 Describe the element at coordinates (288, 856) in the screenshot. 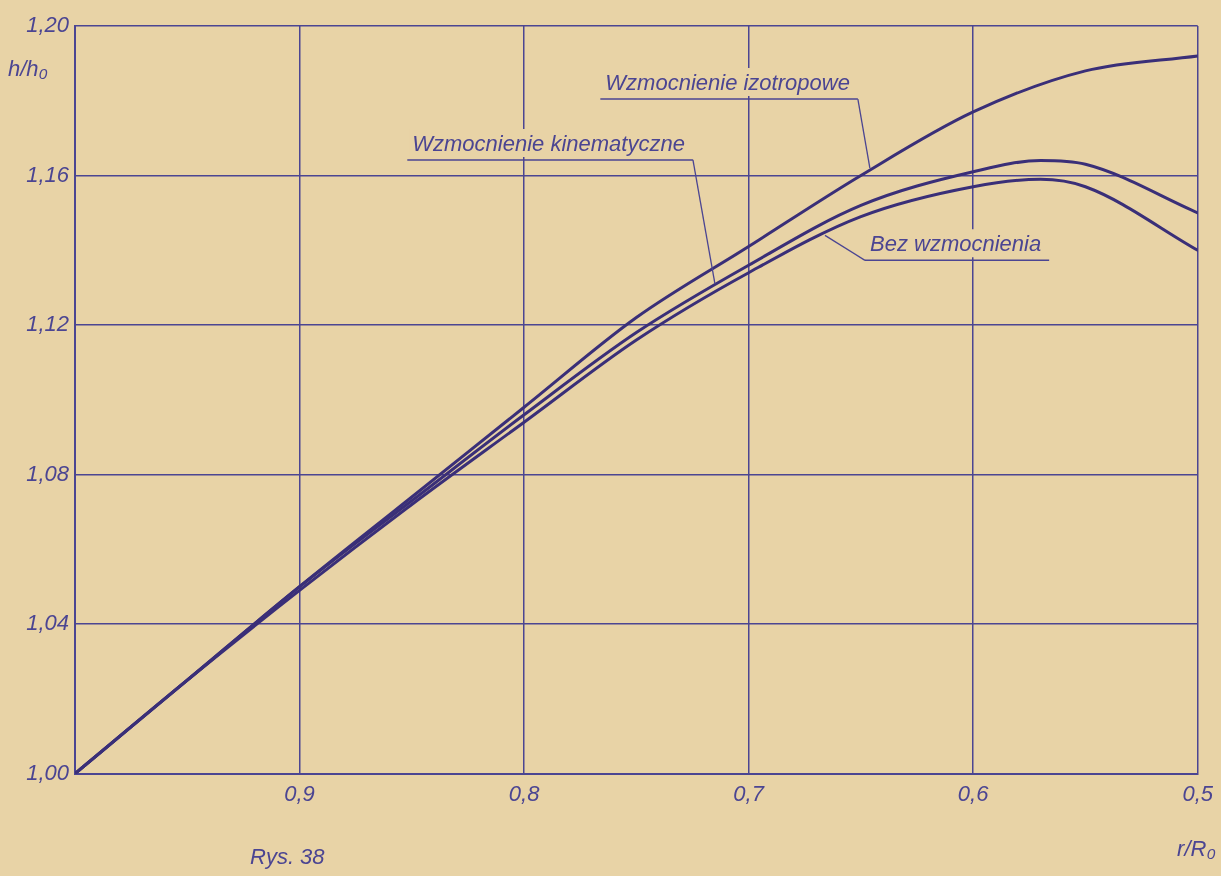

I see `text: Rys. 38` at that location.